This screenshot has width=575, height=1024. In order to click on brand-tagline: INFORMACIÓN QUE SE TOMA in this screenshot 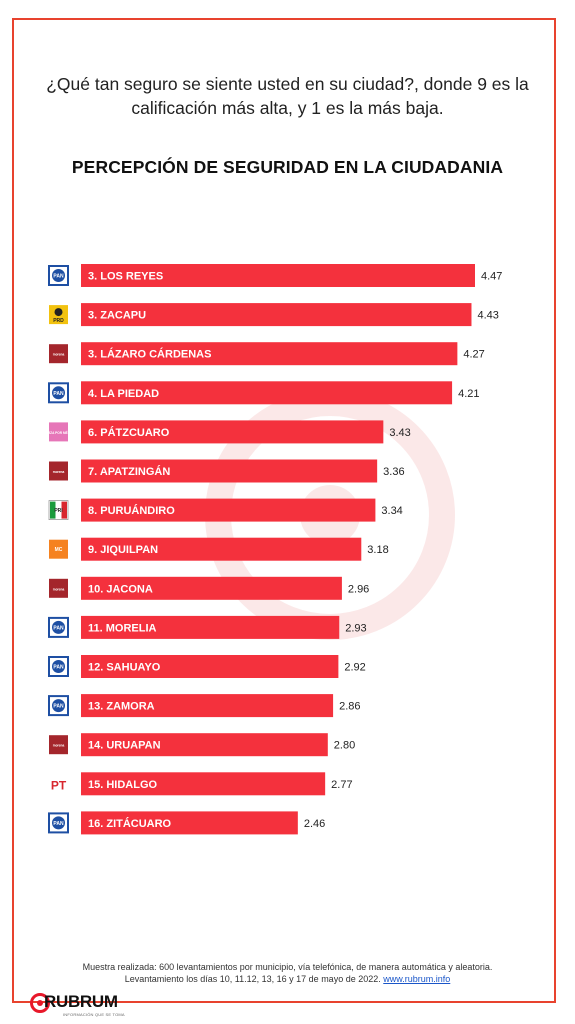, I will do `click(94, 1014)`.